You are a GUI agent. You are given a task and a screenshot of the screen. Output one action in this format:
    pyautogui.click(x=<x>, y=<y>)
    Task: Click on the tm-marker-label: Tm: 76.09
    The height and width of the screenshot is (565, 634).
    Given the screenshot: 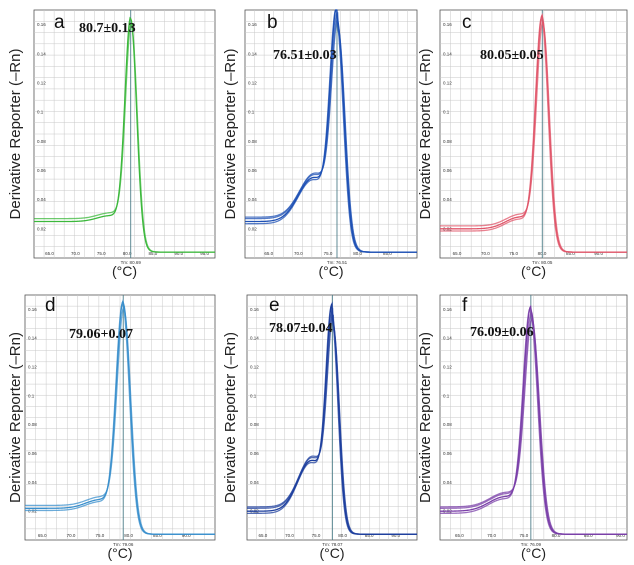 What is the action you would take?
    pyautogui.click(x=531, y=544)
    